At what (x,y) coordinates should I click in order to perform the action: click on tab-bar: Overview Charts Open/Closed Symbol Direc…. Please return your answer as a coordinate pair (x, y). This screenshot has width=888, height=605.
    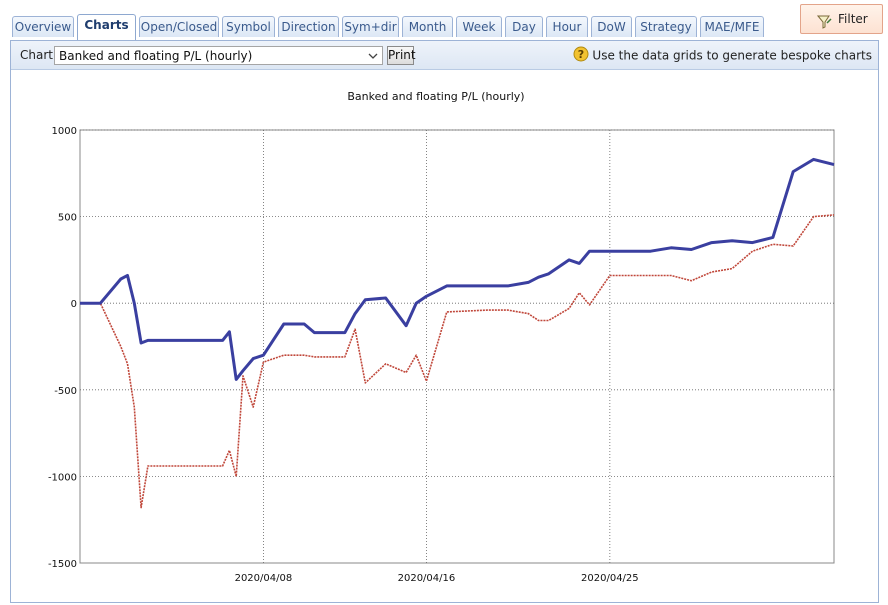
    Looking at the image, I should click on (444, 20).